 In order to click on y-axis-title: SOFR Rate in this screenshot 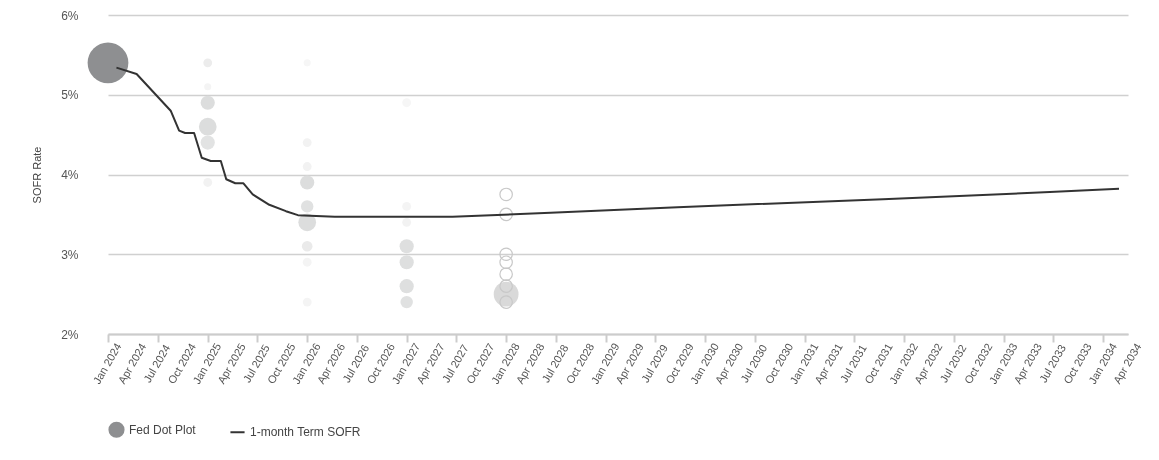, I will do `click(37, 175)`.